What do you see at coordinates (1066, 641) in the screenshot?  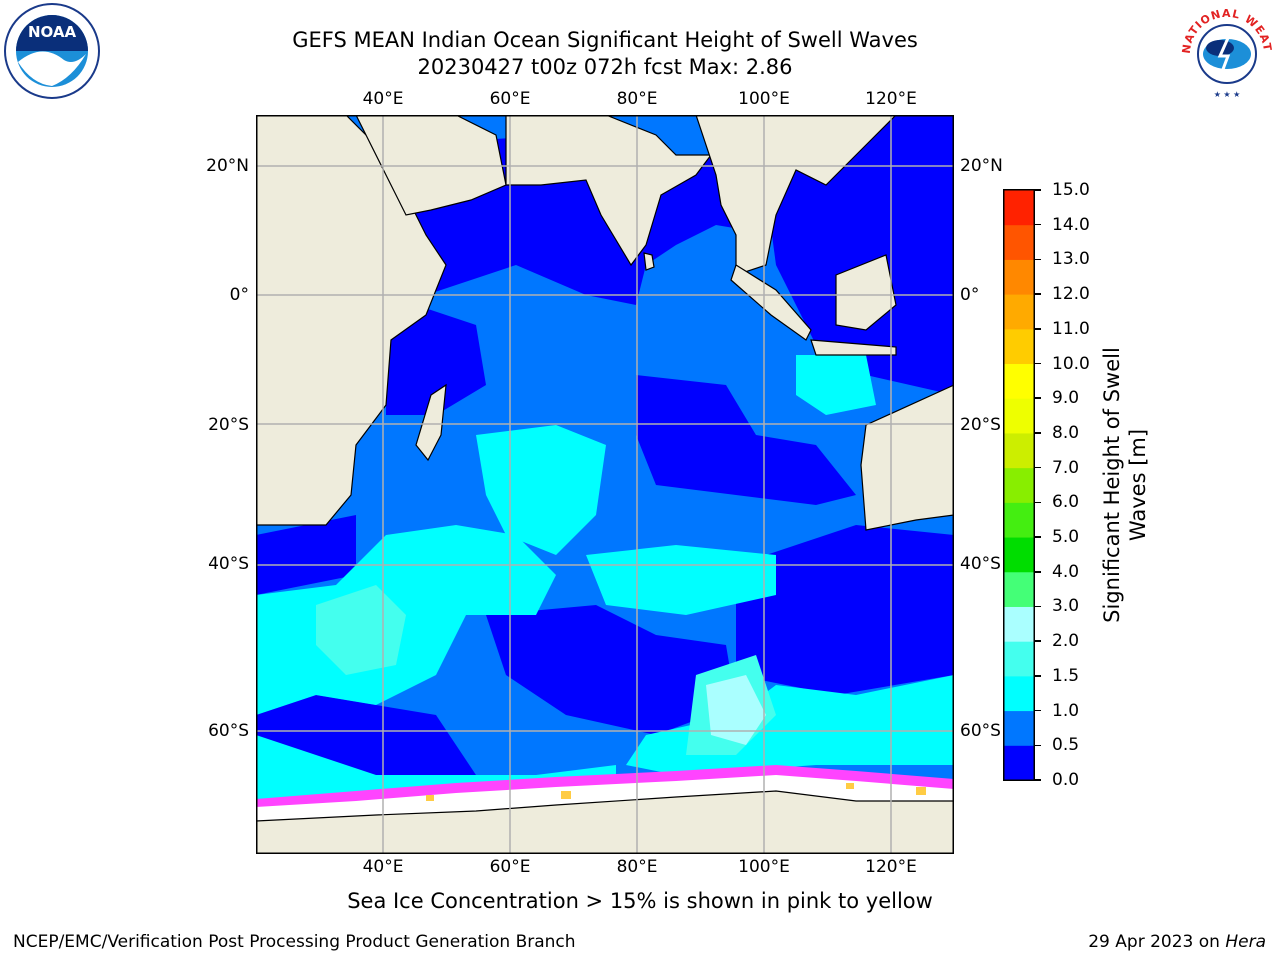 I see `colorbar-tick-label: 2.0` at bounding box center [1066, 641].